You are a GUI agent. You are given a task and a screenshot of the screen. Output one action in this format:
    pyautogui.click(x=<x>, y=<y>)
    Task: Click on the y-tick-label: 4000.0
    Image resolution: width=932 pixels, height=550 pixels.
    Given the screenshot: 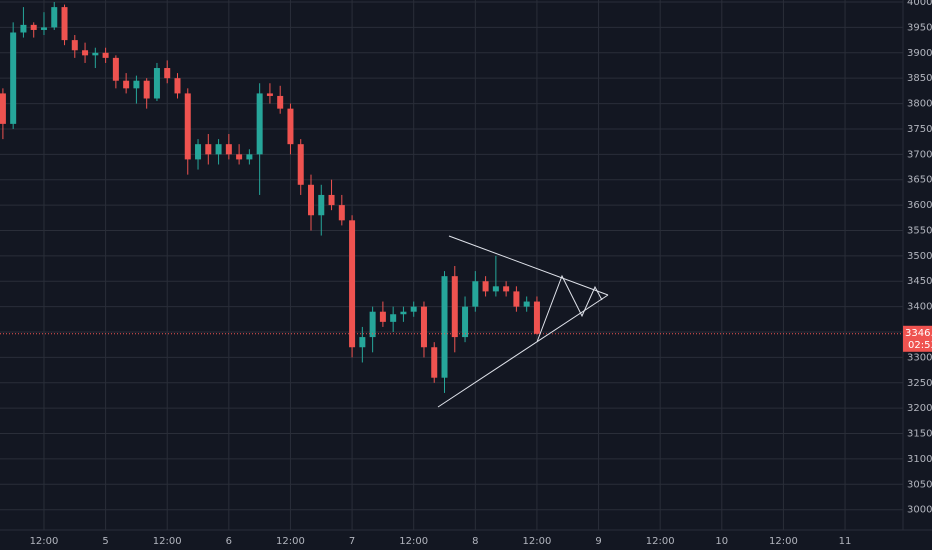 What is the action you would take?
    pyautogui.click(x=919, y=4)
    